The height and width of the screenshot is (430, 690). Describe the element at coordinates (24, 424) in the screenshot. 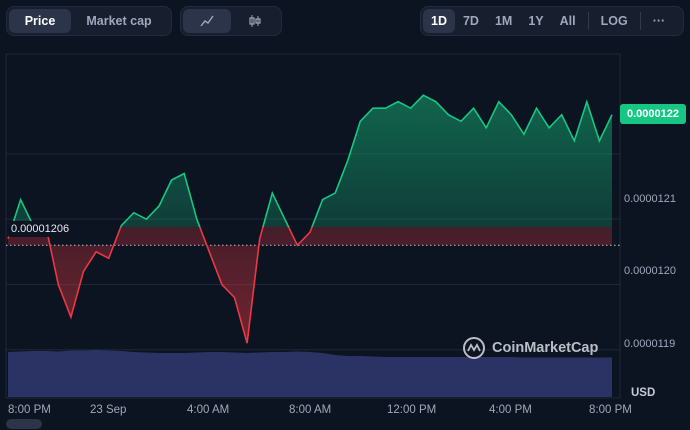

I see `chart-scroll-handle` at that location.